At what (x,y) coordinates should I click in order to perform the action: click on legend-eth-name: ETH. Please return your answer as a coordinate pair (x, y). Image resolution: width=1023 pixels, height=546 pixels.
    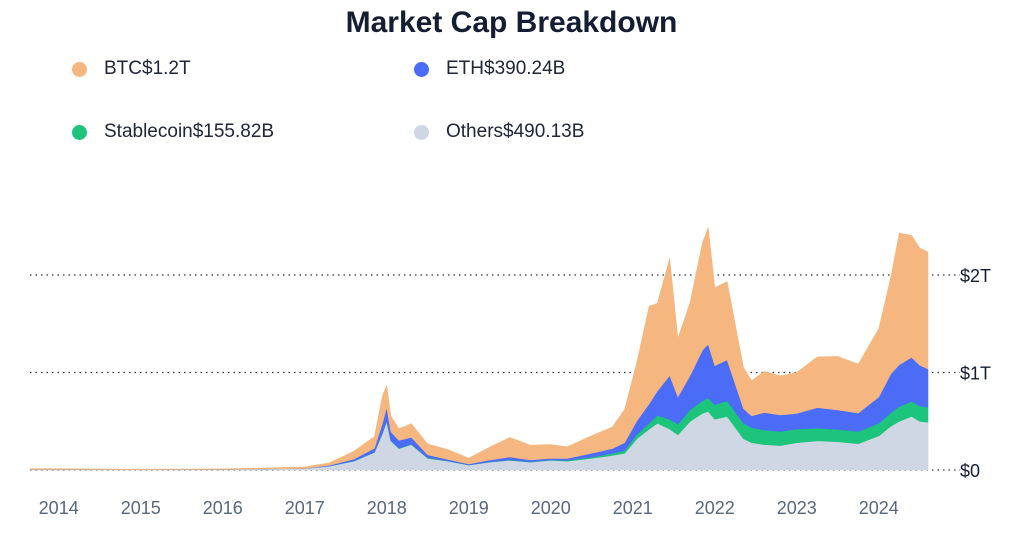
    Looking at the image, I should click on (465, 68).